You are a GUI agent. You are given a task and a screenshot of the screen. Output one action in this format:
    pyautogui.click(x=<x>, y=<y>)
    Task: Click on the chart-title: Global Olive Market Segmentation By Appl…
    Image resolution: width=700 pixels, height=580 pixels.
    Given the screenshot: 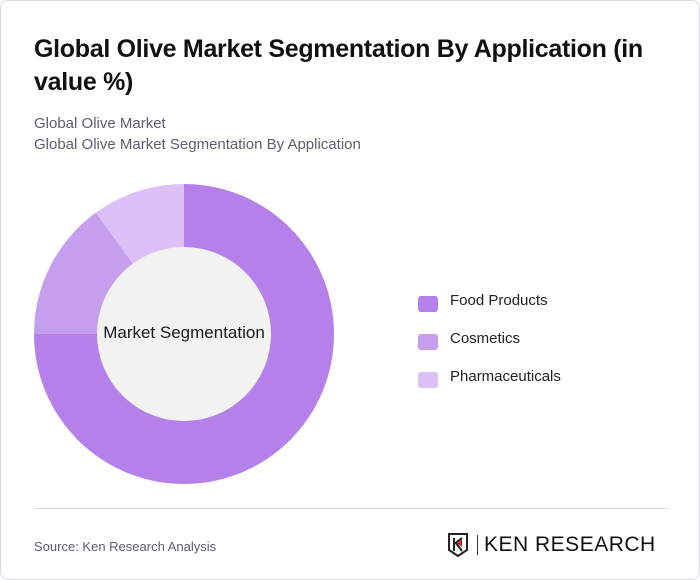 What is the action you would take?
    pyautogui.click(x=338, y=65)
    